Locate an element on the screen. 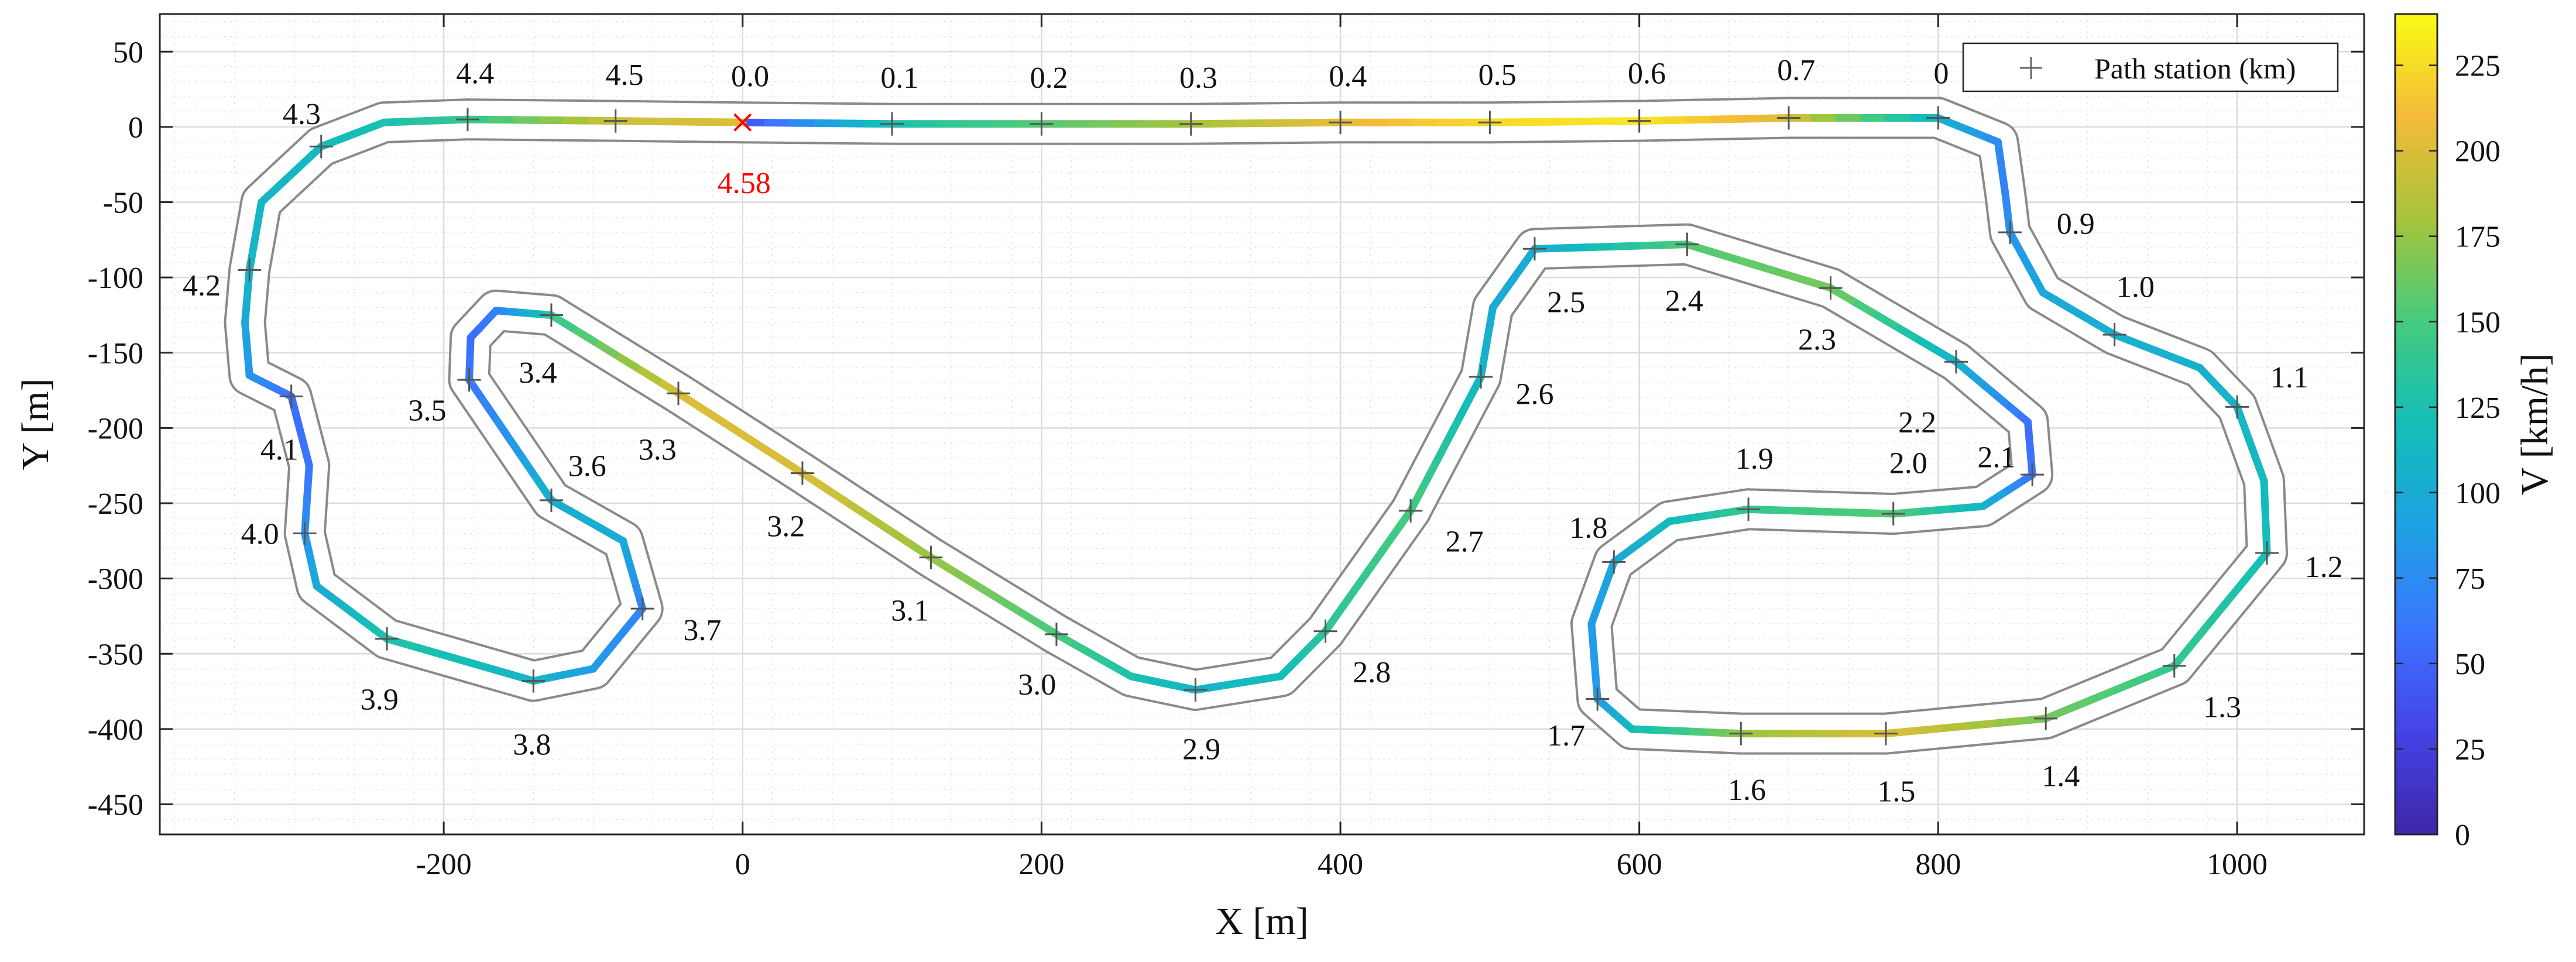  station-label: 0.7 is located at coordinates (1796, 70).